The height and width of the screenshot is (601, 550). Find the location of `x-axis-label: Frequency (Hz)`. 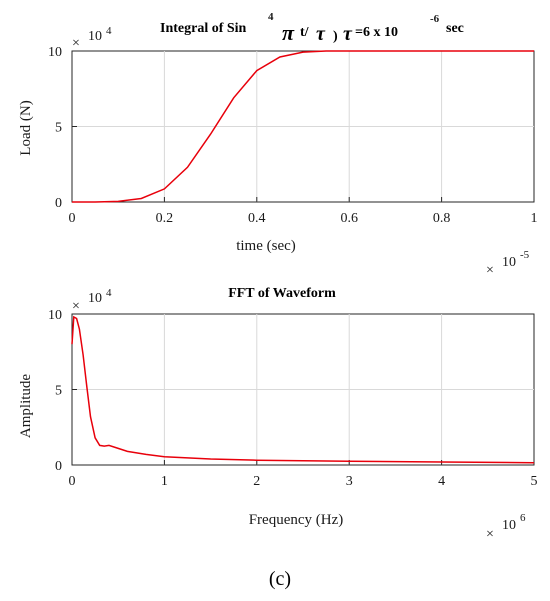

x-axis-label: Frequency (Hz) is located at coordinates (296, 520).